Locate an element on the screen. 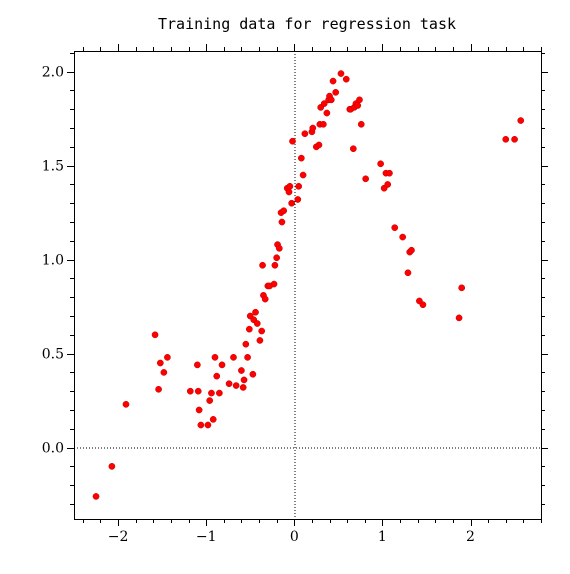  x-tick-label: 2 is located at coordinates (470, 537).